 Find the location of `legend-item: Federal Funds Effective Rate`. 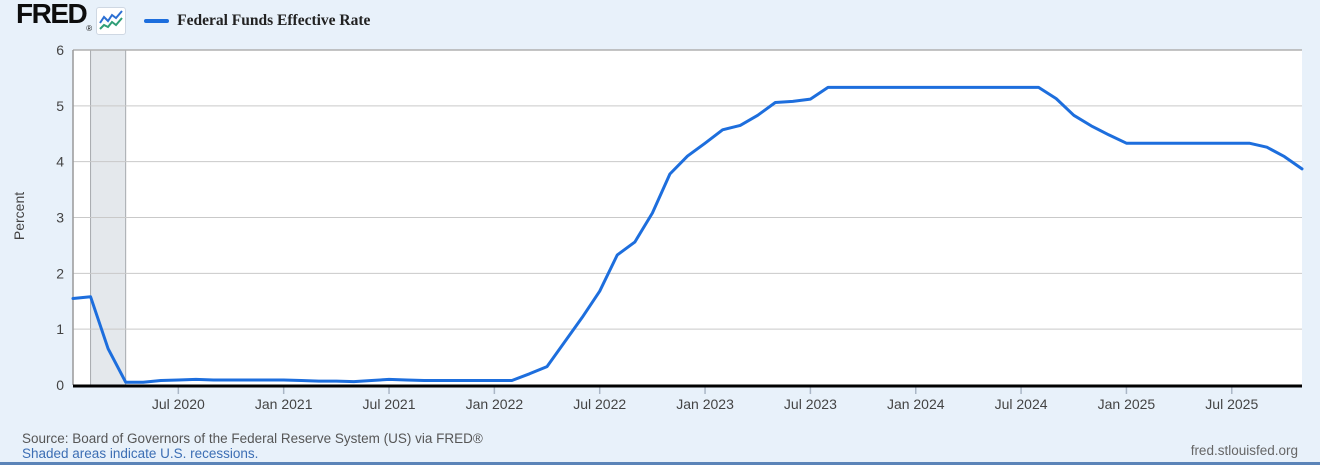

legend-item: Federal Funds Effective Rate is located at coordinates (257, 21).